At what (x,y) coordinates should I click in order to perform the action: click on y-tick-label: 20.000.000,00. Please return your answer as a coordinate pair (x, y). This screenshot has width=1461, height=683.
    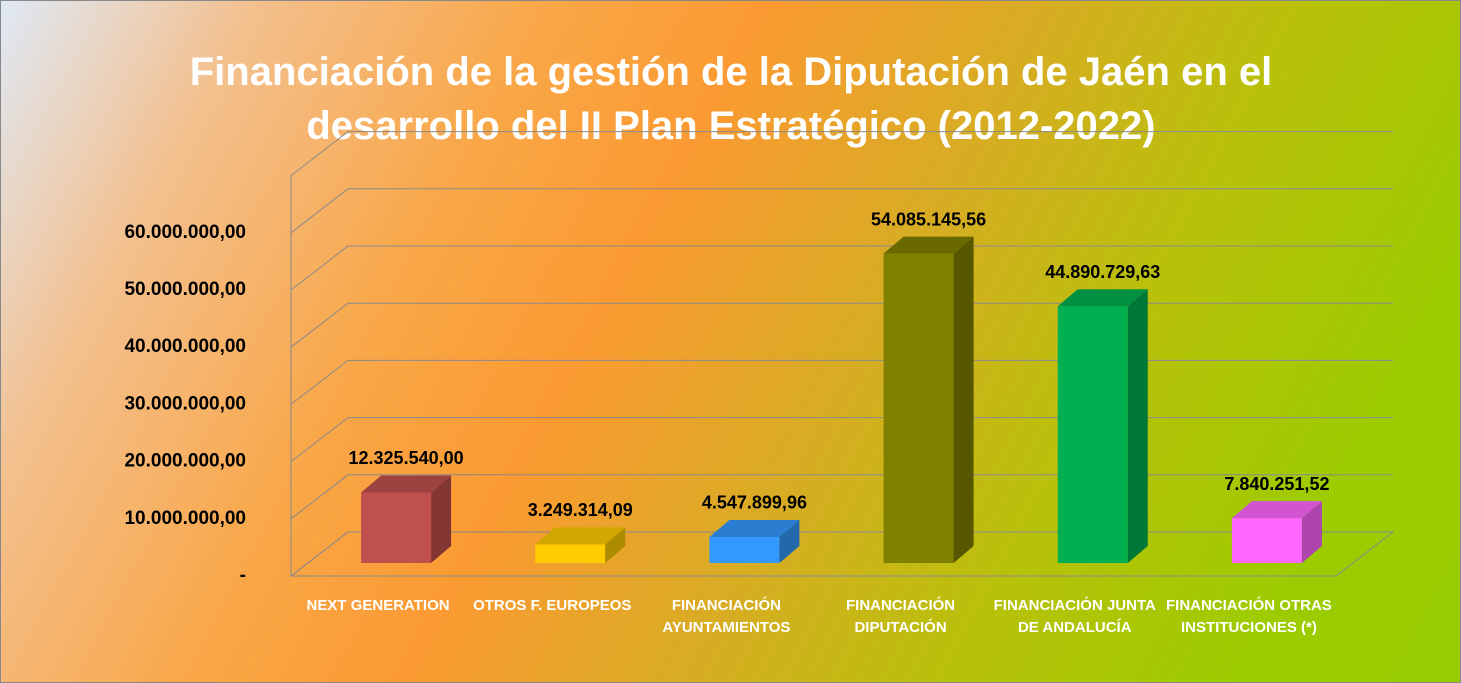
    Looking at the image, I should click on (185, 461).